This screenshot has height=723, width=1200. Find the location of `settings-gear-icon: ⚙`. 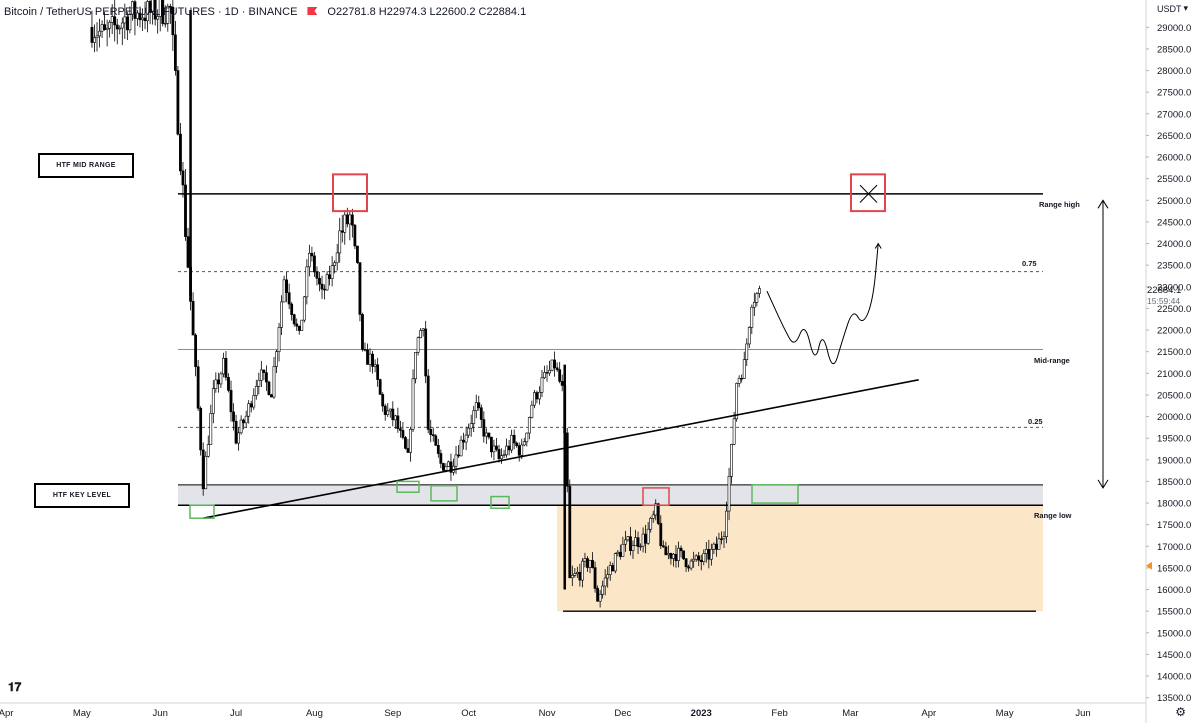

settings-gear-icon: ⚙ is located at coordinates (1180, 712).